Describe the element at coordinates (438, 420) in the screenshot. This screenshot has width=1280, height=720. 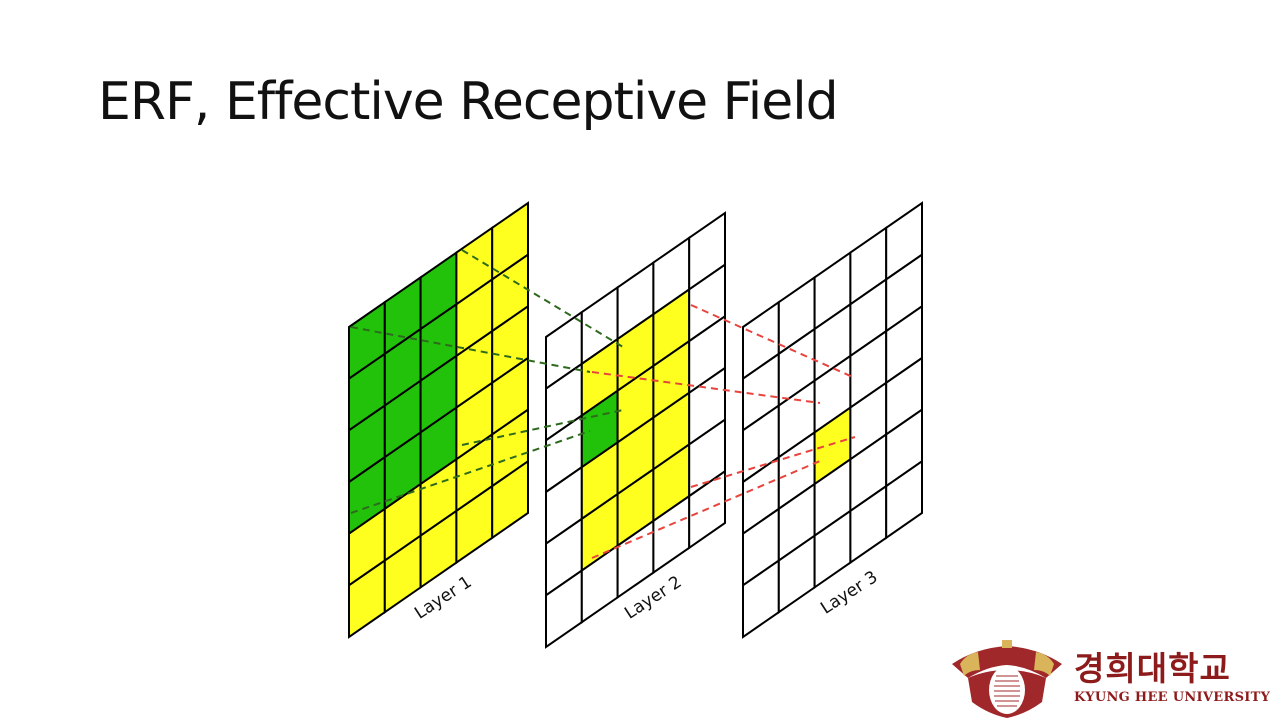
I see `layer-1-grid` at that location.